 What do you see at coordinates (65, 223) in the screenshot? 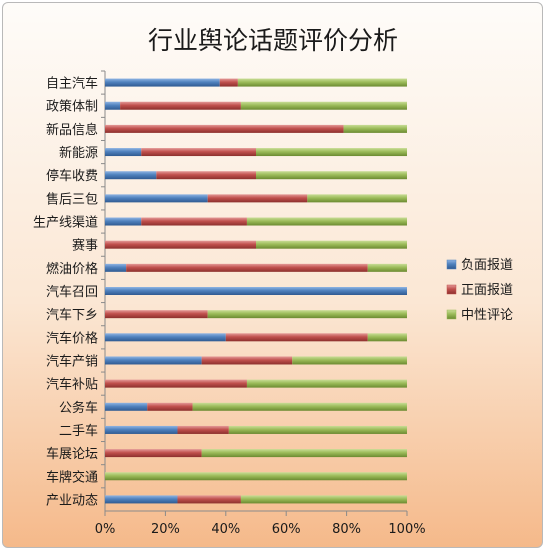
I see `category-label: 生产线渠道` at bounding box center [65, 223].